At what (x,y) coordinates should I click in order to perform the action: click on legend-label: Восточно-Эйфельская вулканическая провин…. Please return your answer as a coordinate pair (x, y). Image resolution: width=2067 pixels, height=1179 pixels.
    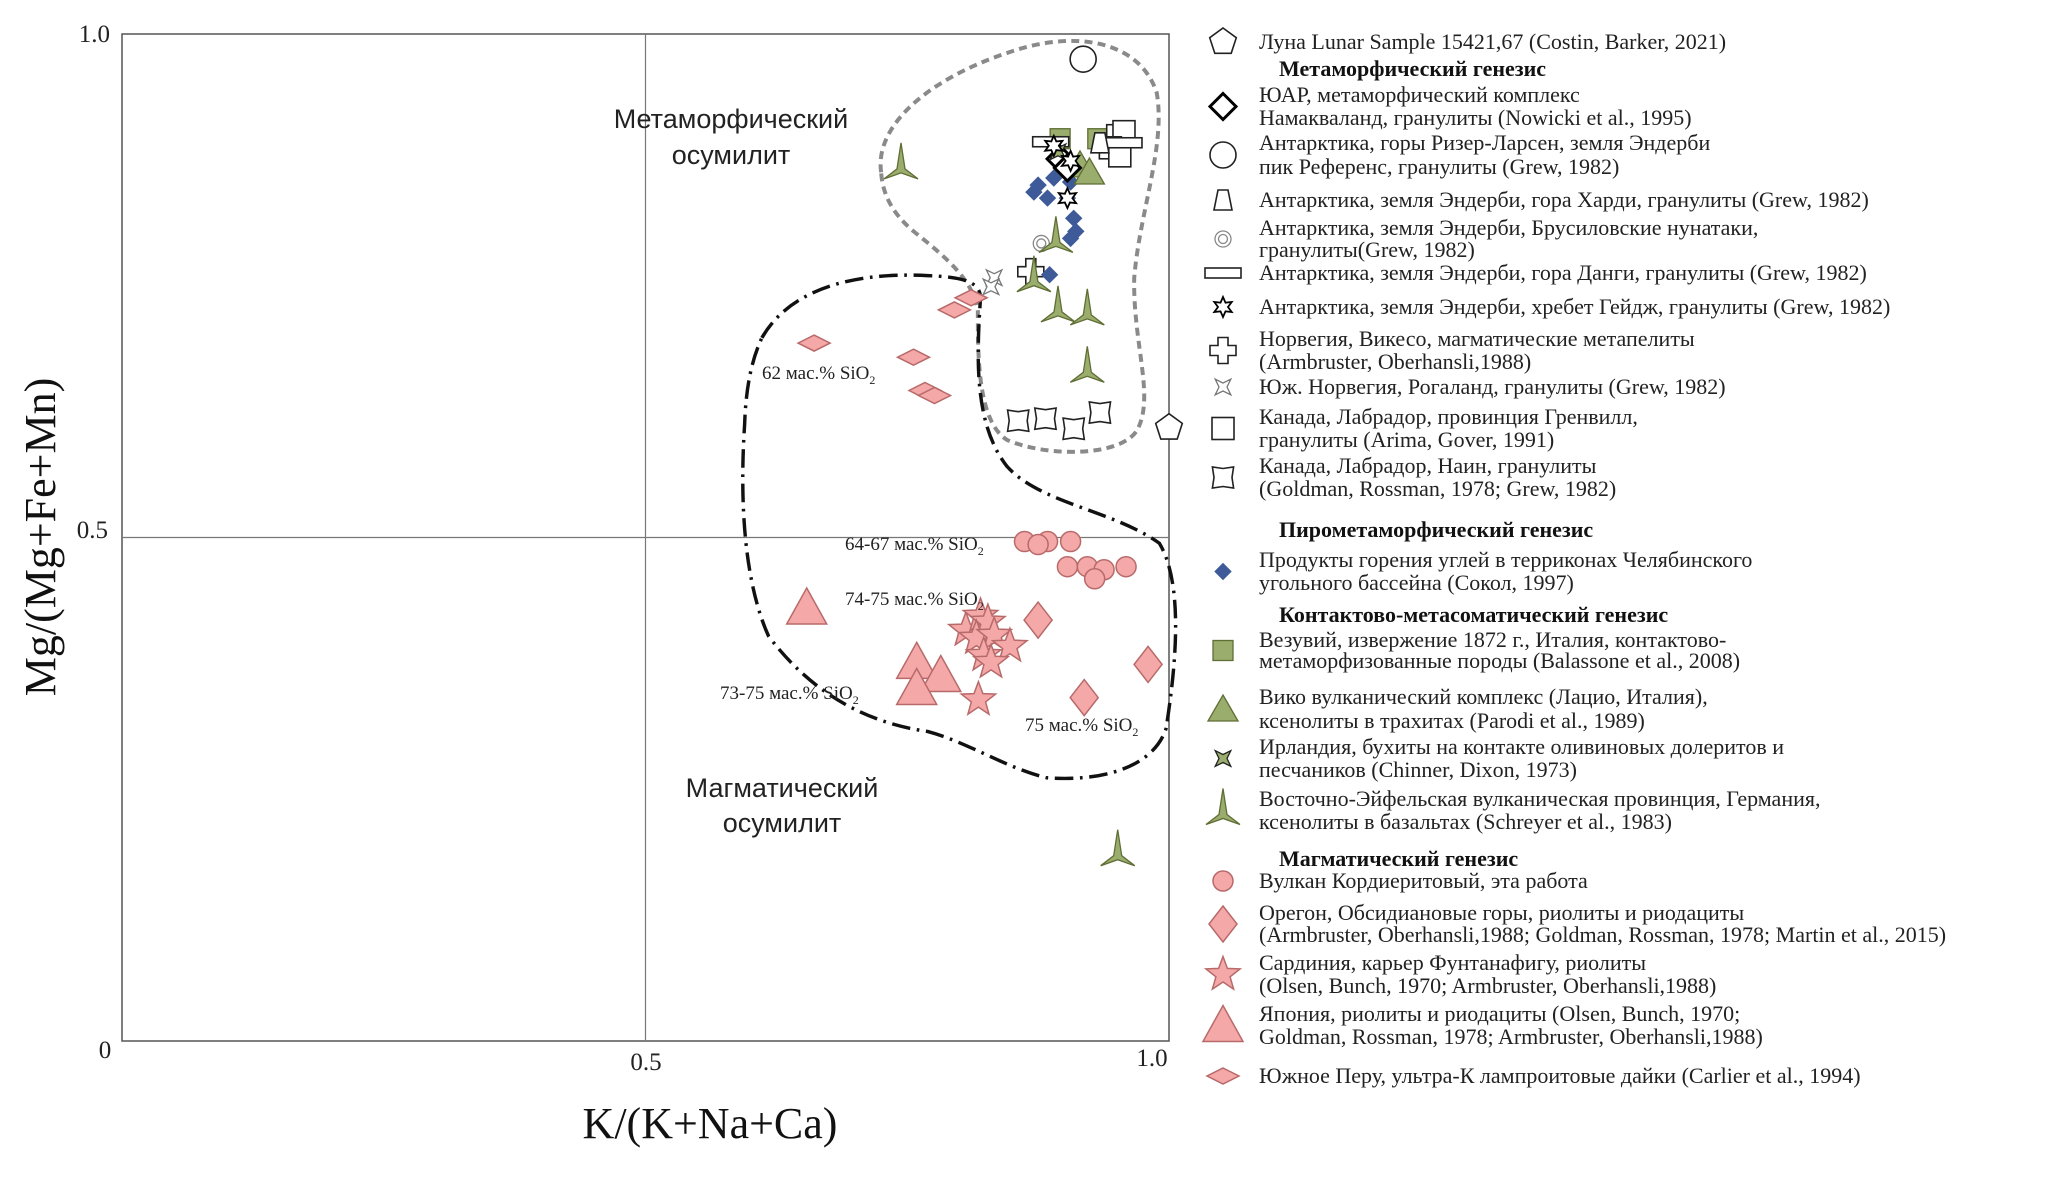
    Looking at the image, I should click on (1539, 798).